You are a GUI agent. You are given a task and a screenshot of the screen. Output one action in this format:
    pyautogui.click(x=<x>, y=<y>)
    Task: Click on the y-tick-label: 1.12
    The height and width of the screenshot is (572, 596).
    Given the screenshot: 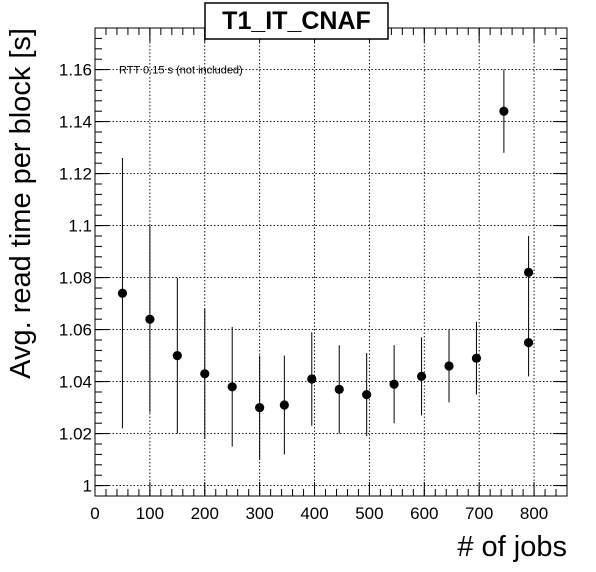 What is the action you would take?
    pyautogui.click(x=75, y=174)
    